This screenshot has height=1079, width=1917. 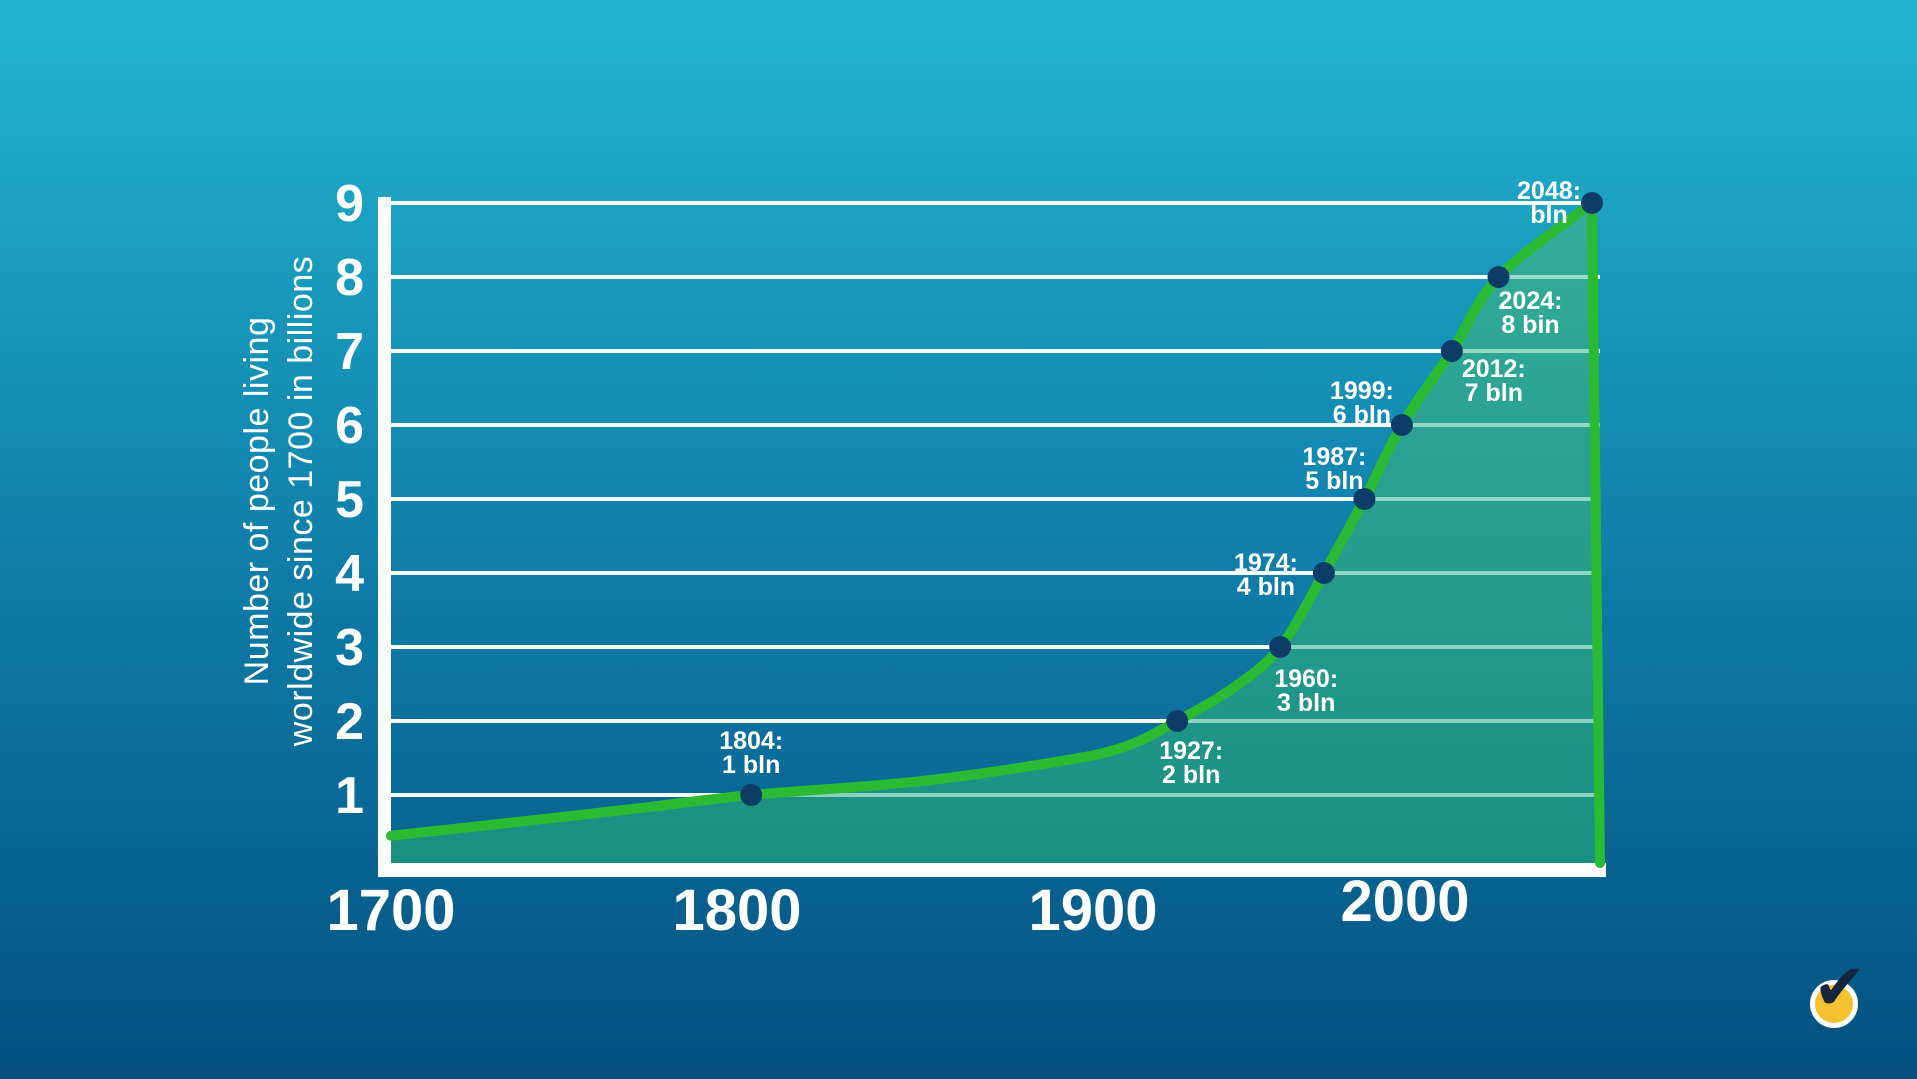 I want to click on x-axis-line, so click(x=992, y=870).